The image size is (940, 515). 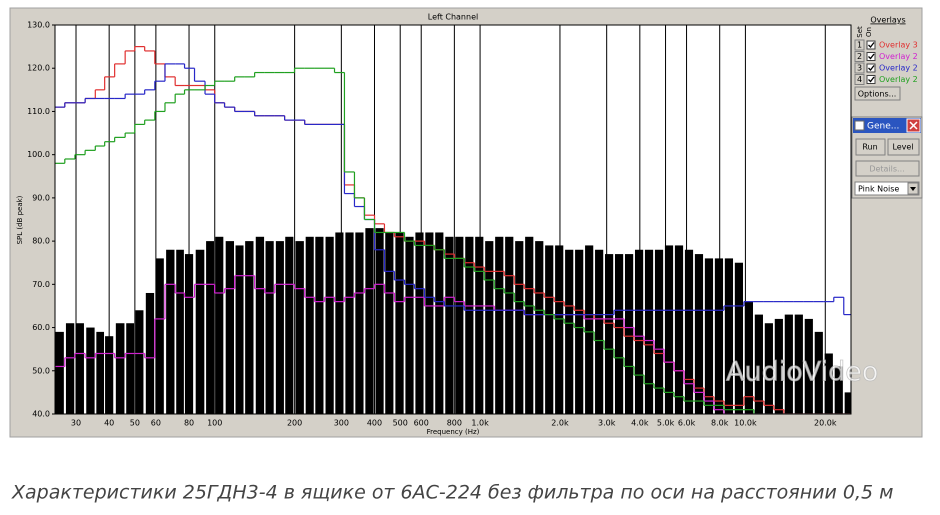 What do you see at coordinates (294, 423) in the screenshot?
I see `x-tick-label: 200` at bounding box center [294, 423].